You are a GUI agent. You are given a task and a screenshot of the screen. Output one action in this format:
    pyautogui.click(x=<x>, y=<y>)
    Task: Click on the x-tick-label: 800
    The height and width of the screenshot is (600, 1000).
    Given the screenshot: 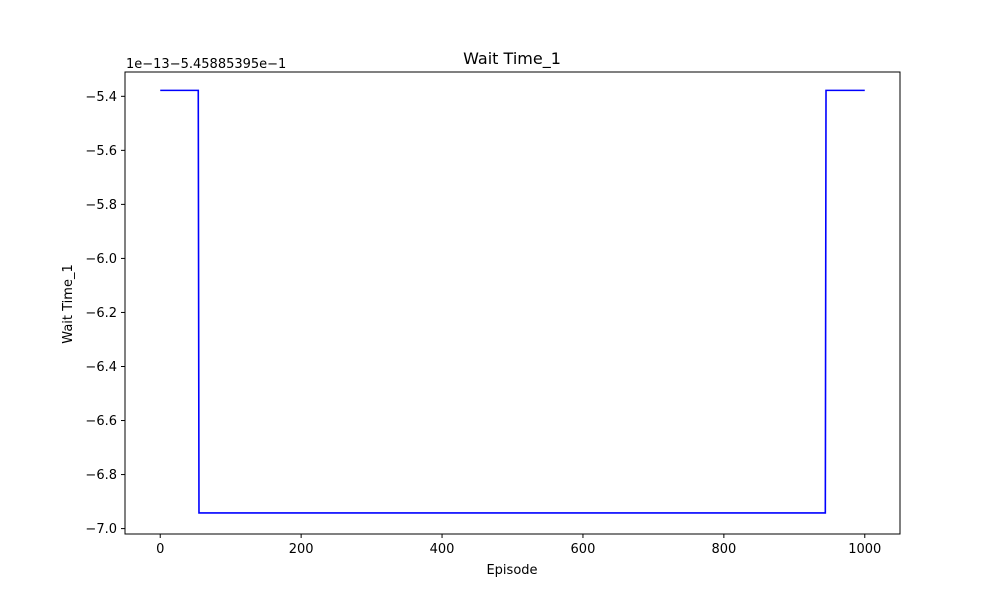 What is the action you would take?
    pyautogui.click(x=723, y=549)
    